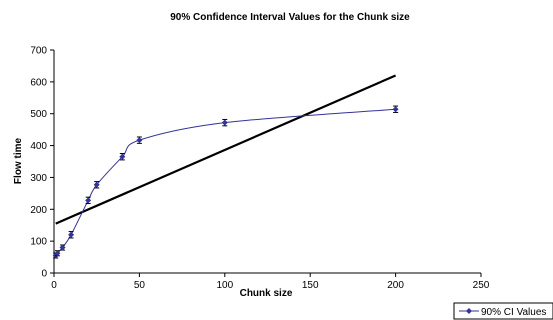 The height and width of the screenshot is (320, 553). Describe the element at coordinates (140, 285) in the screenshot. I see `x-tick-label: 50` at that location.